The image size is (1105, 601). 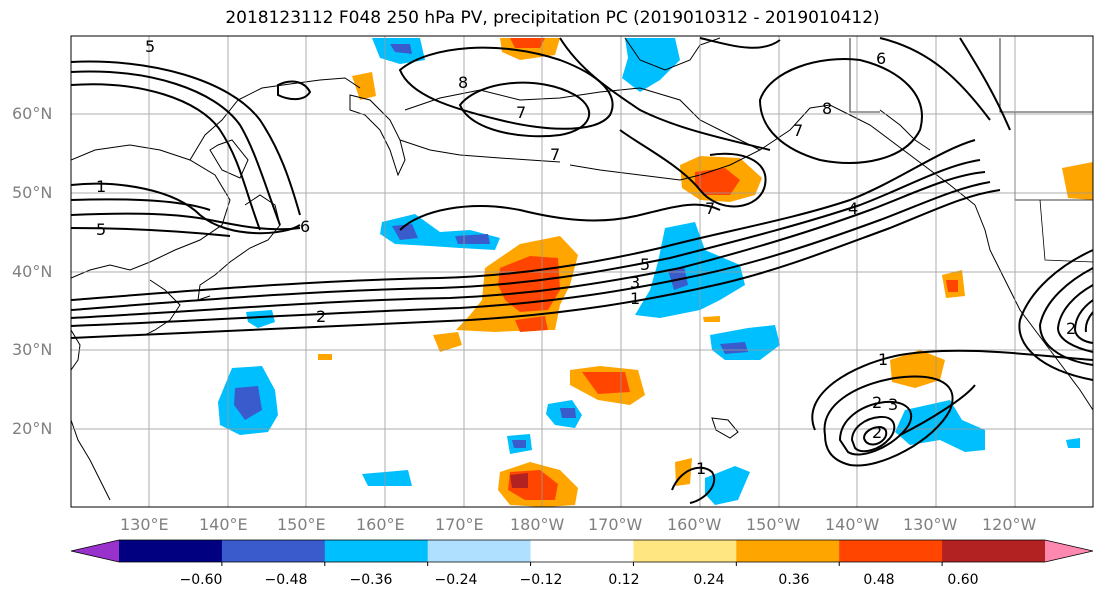 I want to click on pv-label-5b: 5, so click(x=101, y=229).